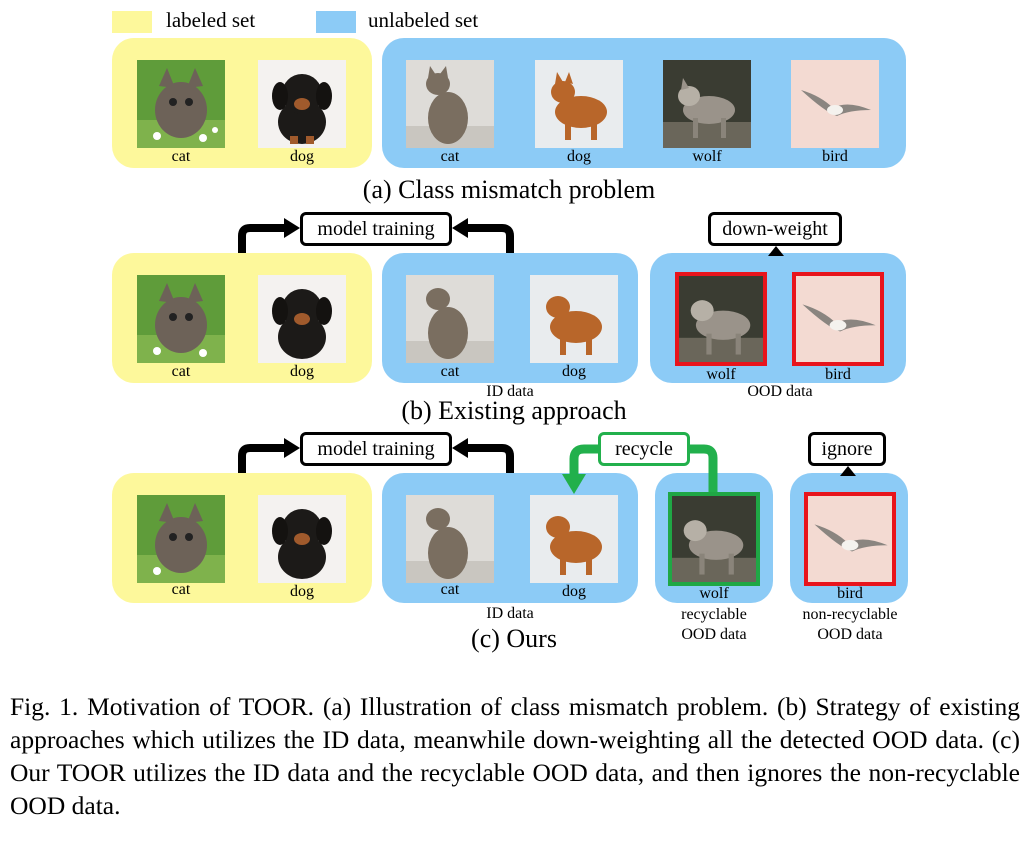 This screenshot has width=1032, height=844. I want to click on row-c-recyclable-label-2: OOD data, so click(714, 634).